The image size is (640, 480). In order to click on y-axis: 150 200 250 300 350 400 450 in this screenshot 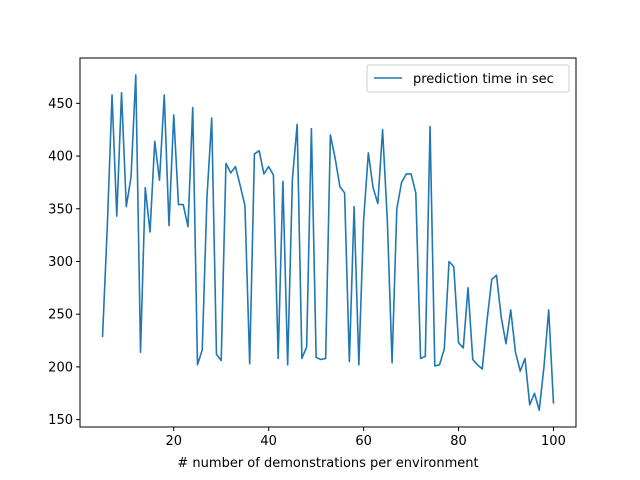, I will do `click(64, 262)`.